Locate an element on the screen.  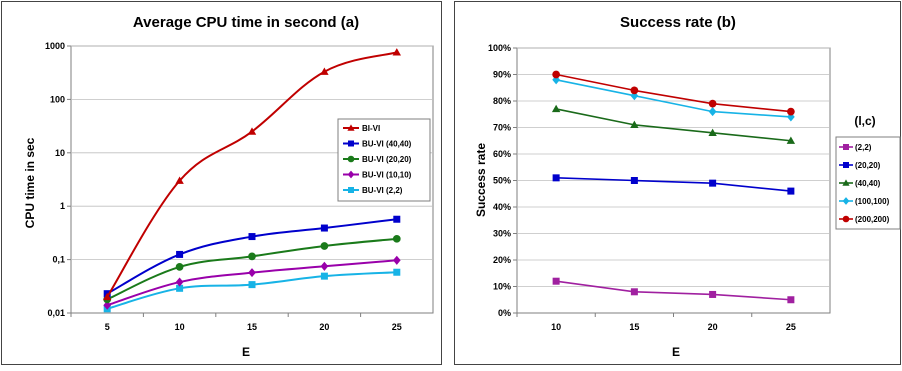
cpu-time-legend-entry: BU-VI (40,40) is located at coordinates (387, 144).